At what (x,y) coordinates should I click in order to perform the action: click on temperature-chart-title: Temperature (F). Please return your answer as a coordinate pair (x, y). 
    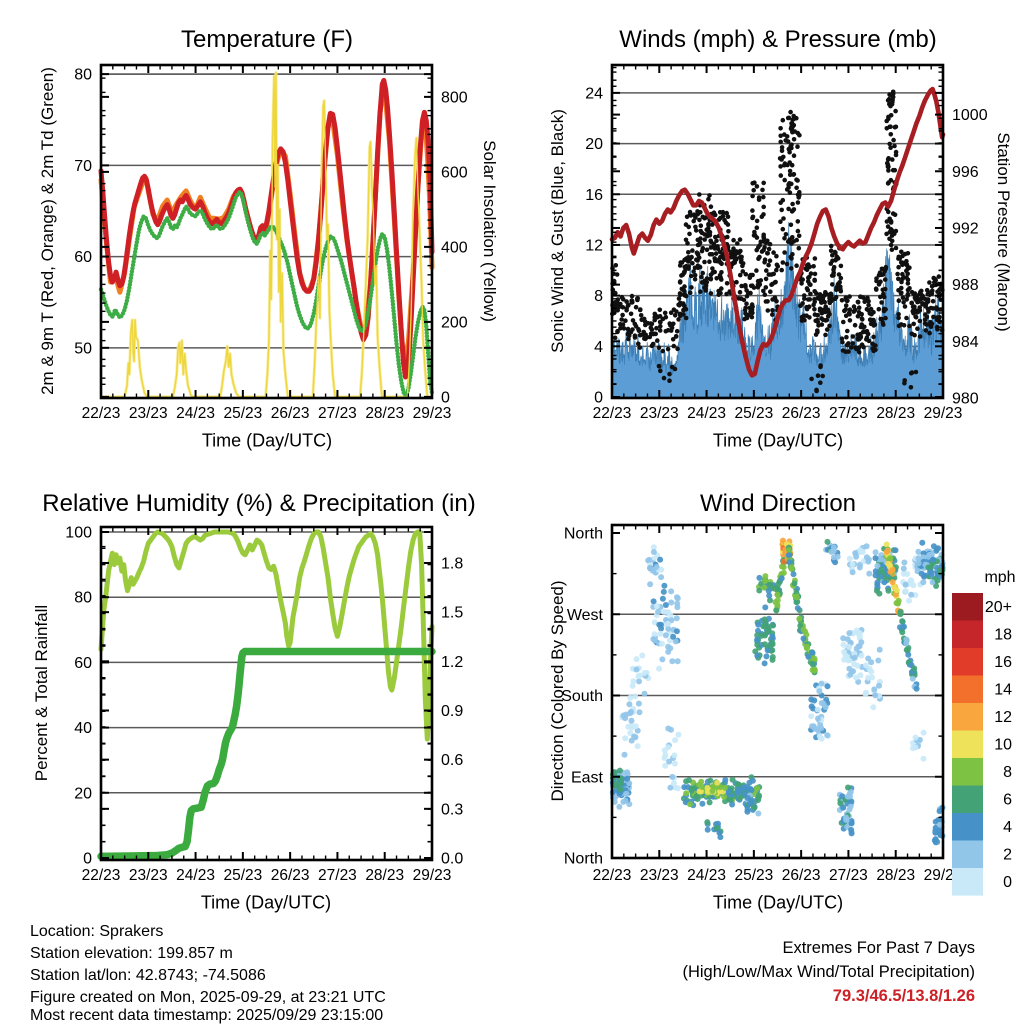
    Looking at the image, I should click on (267, 39).